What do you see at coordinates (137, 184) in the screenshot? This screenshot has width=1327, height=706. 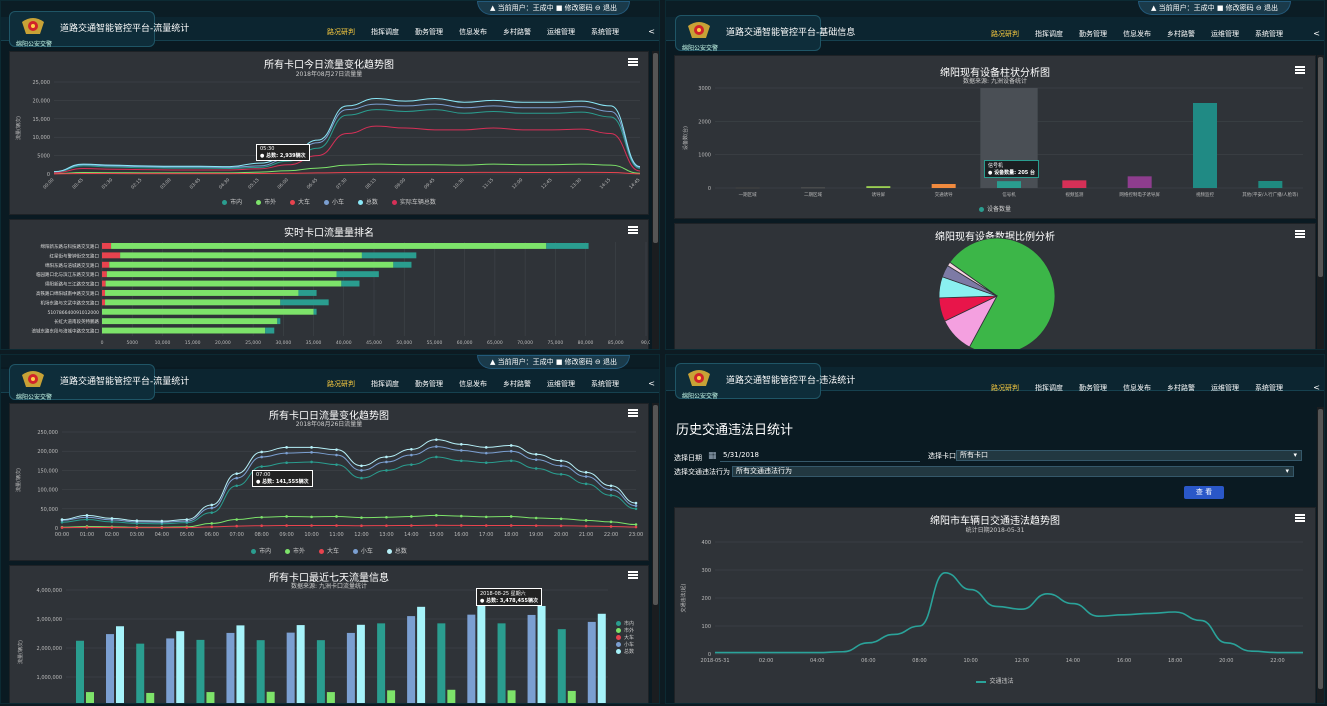 I see `x-tick-label: 02:15` at bounding box center [137, 184].